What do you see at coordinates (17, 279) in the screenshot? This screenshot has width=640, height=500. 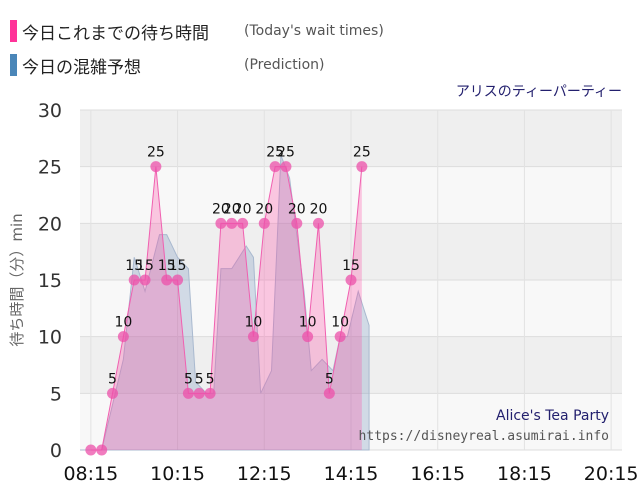 I see `y-axis-label: 待ち時間（分）min` at bounding box center [17, 279].